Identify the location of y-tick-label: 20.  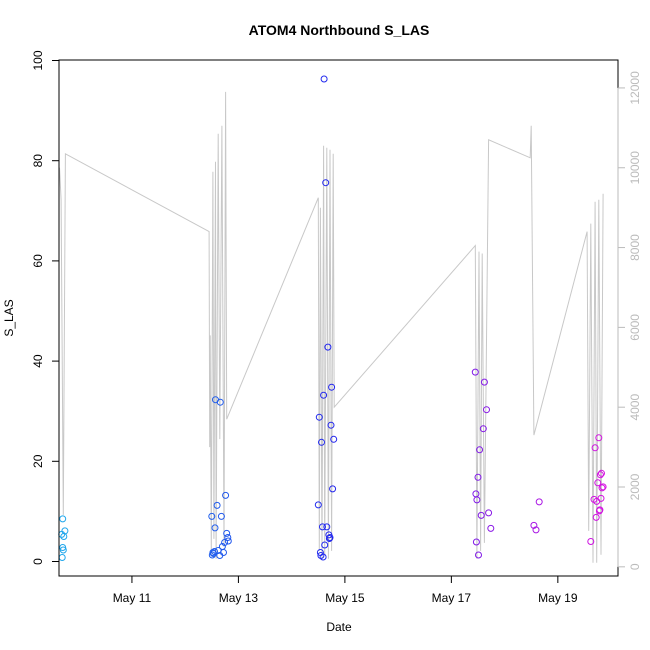
(38, 461).